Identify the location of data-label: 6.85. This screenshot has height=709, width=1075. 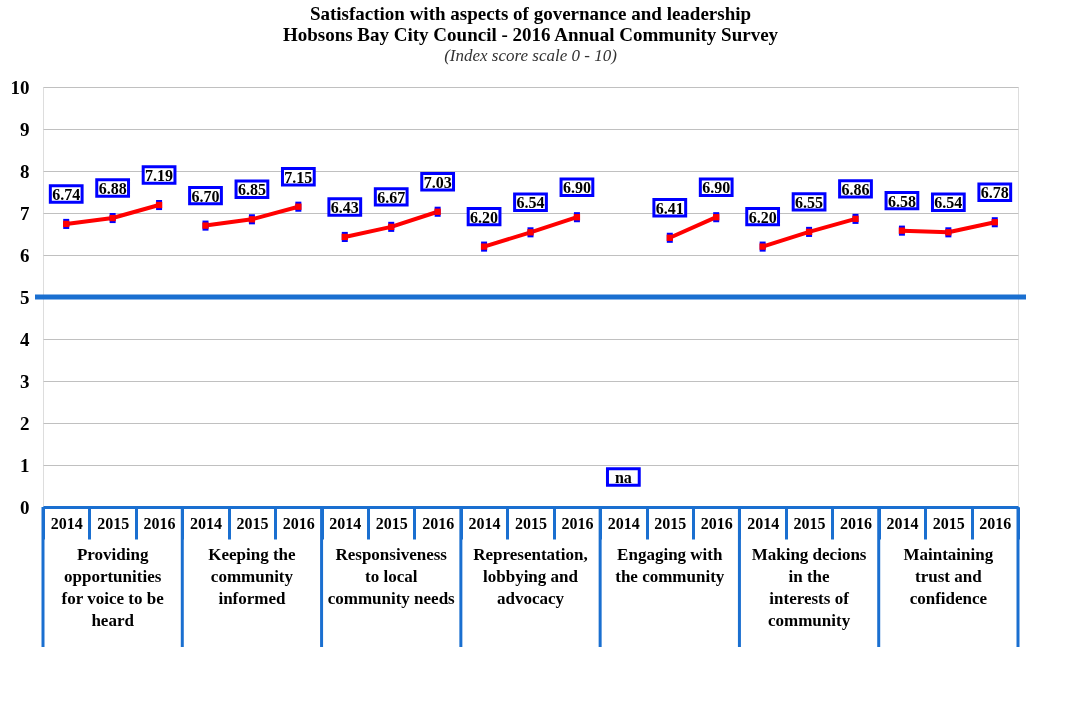
(251, 190).